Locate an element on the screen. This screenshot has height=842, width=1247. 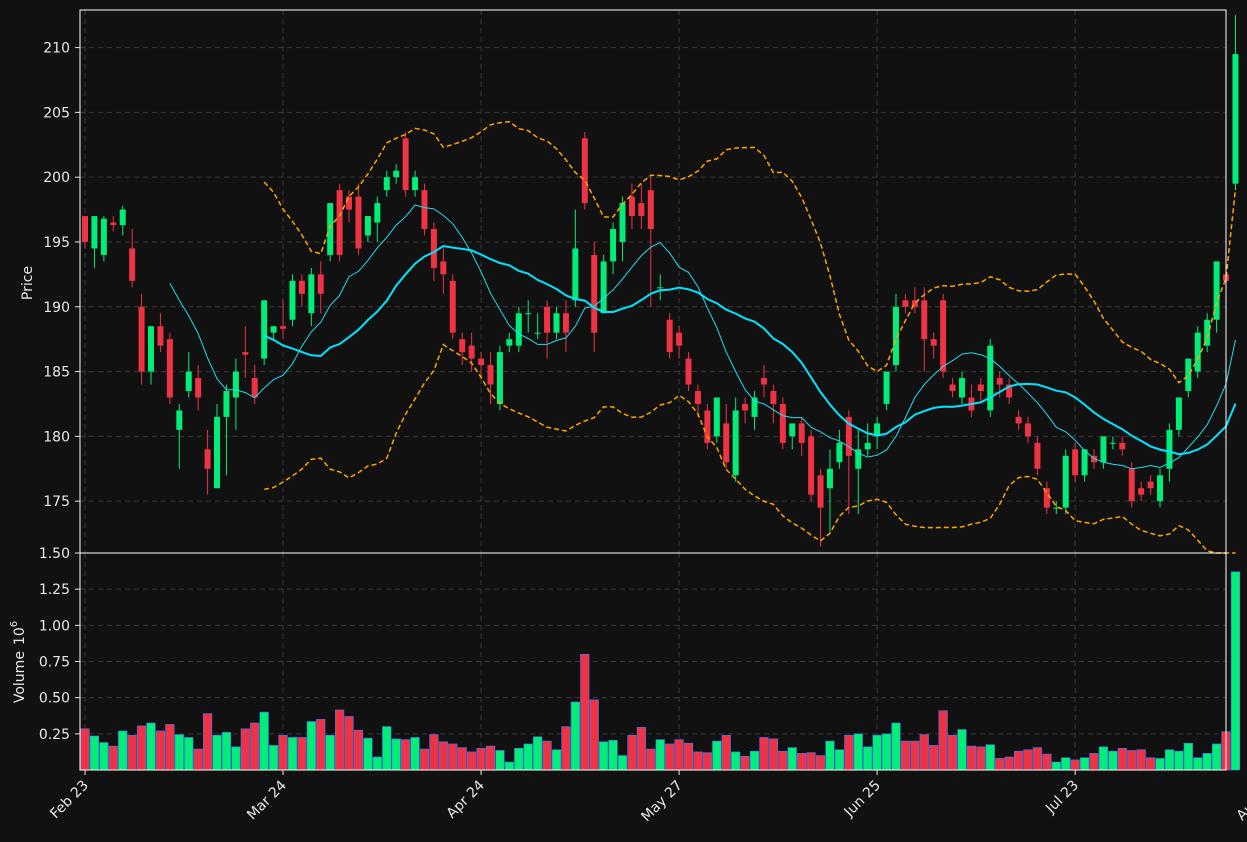
price-axis-ticks: 175 180 185 190 195 200 205 210 is located at coordinates (61, 275).